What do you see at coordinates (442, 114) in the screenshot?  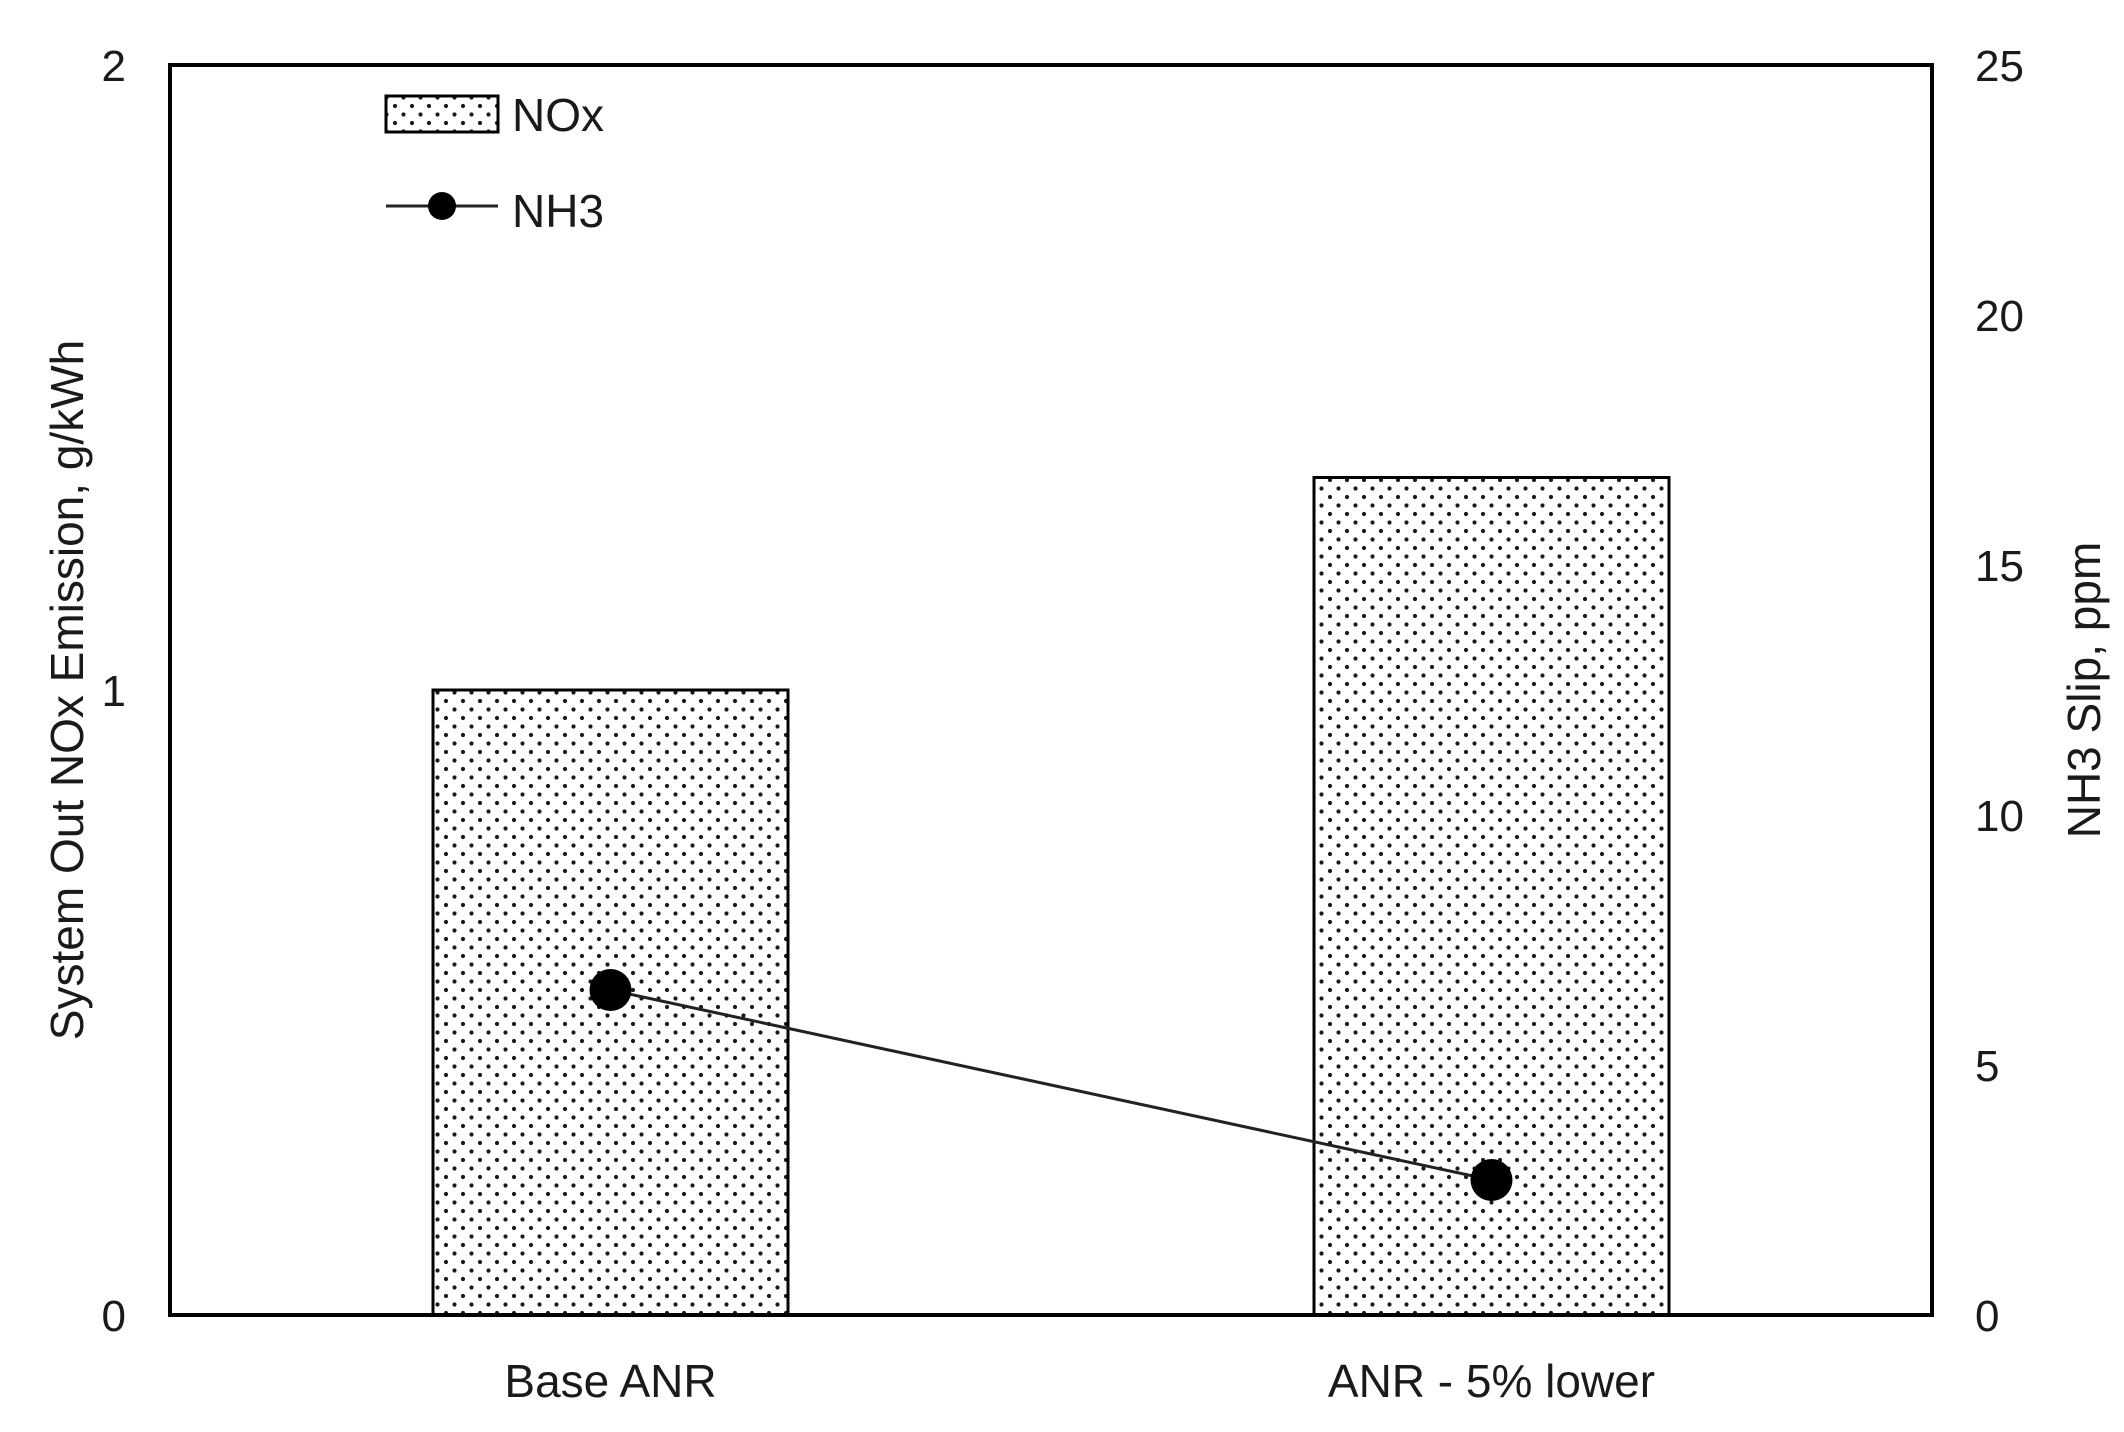 I see `legend-nox-swatch` at bounding box center [442, 114].